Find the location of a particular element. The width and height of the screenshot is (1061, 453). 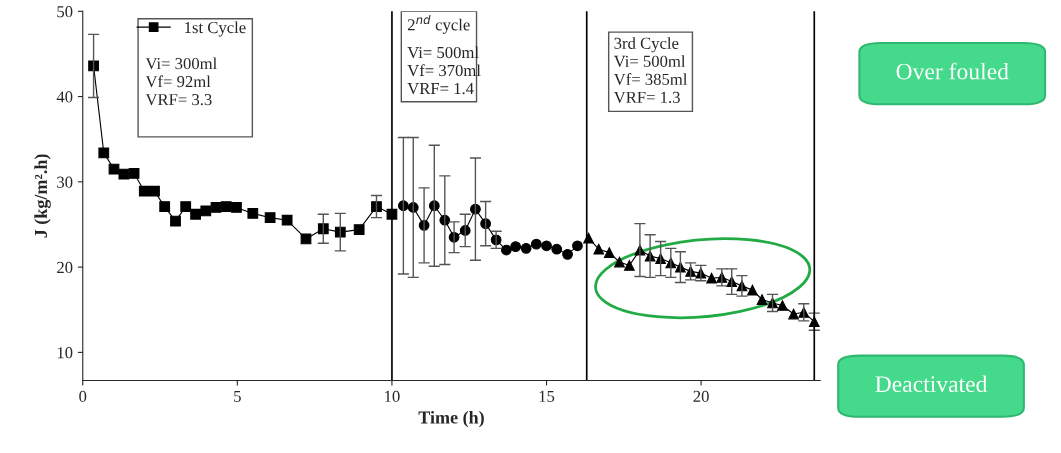

x-tick-label: 20 is located at coordinates (701, 396).